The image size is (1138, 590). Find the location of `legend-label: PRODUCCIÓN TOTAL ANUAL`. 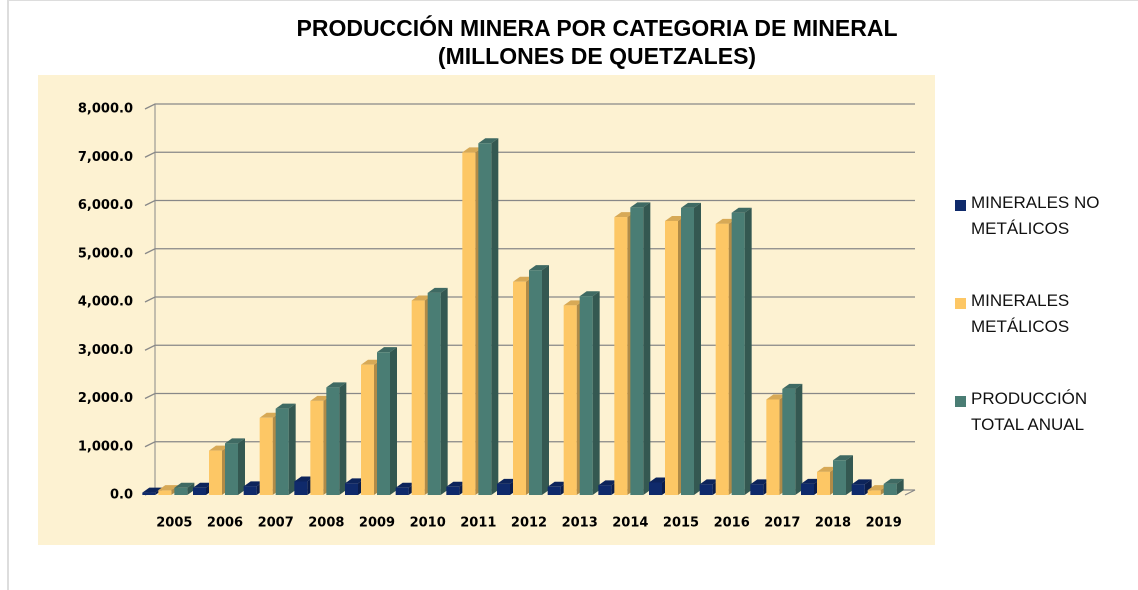

legend-label: PRODUCCIÓN TOTAL ANUAL is located at coordinates (1029, 411).